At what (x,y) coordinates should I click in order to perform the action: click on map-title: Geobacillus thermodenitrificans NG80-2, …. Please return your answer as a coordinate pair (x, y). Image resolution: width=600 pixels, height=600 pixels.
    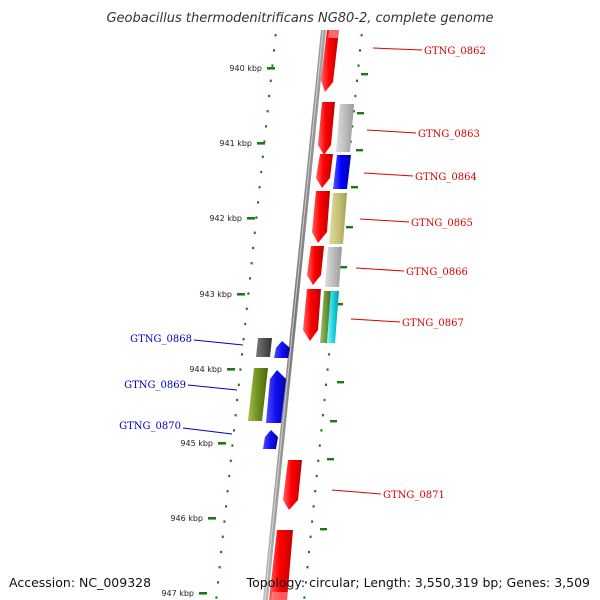
    Looking at the image, I should click on (299, 18).